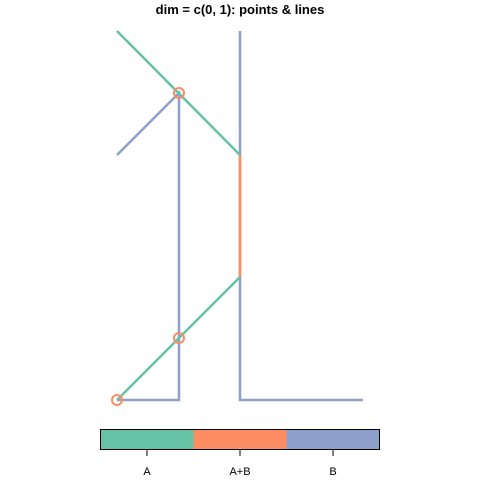  Describe the element at coordinates (332, 472) in the screenshot. I see `legend-label-b: B` at that location.